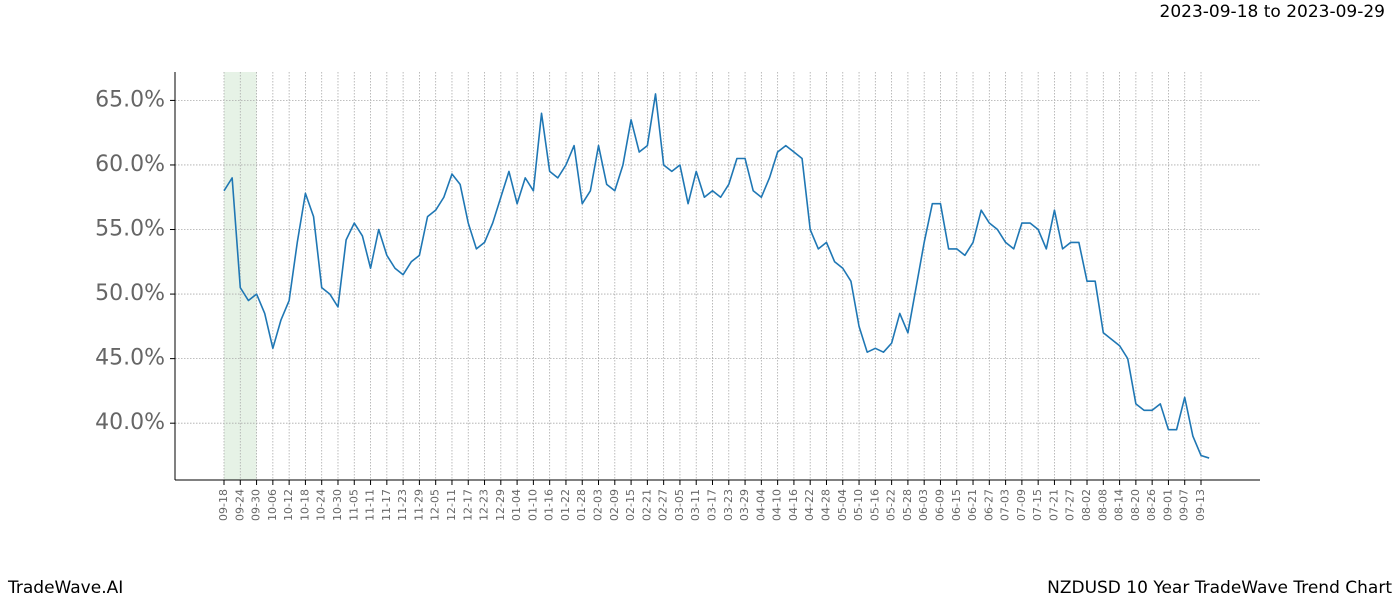 The image size is (1400, 600). Describe the element at coordinates (1119, 505) in the screenshot. I see `x-tick-label: 08-14` at that location.